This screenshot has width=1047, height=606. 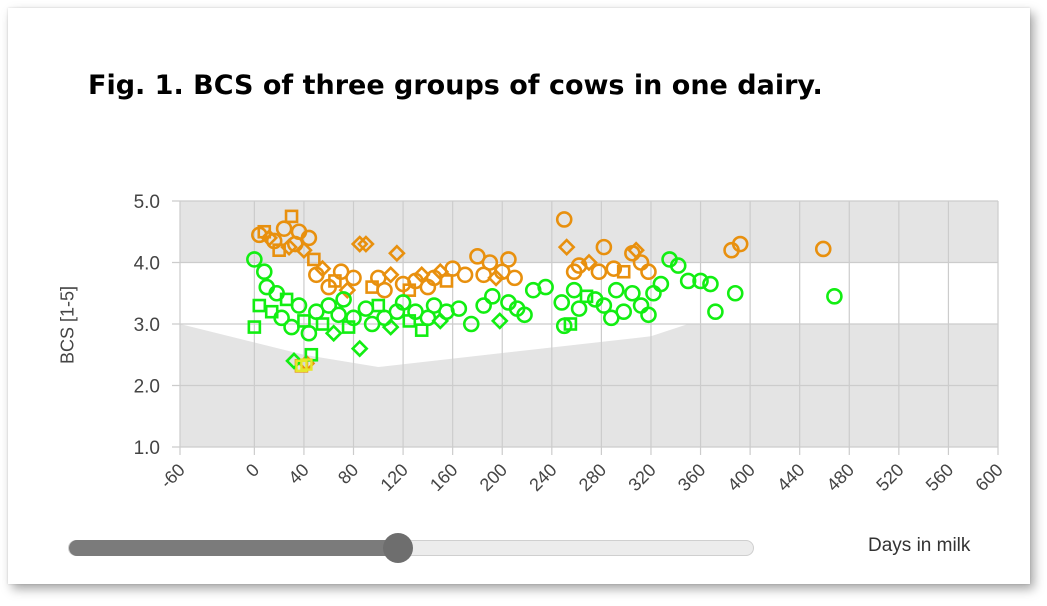 I want to click on y-tick-label: 4.0, so click(x=147, y=264).